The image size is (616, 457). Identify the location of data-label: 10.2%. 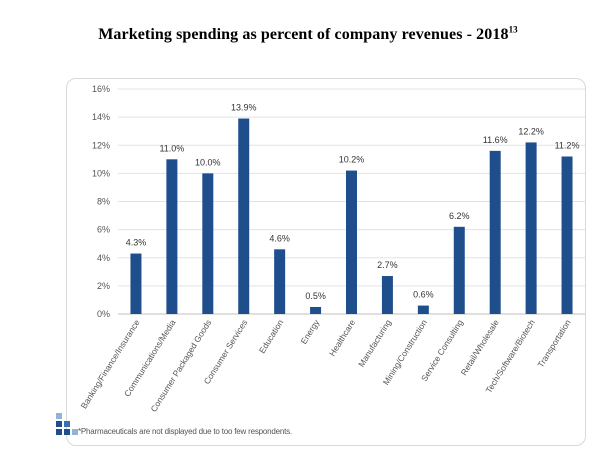
(352, 160).